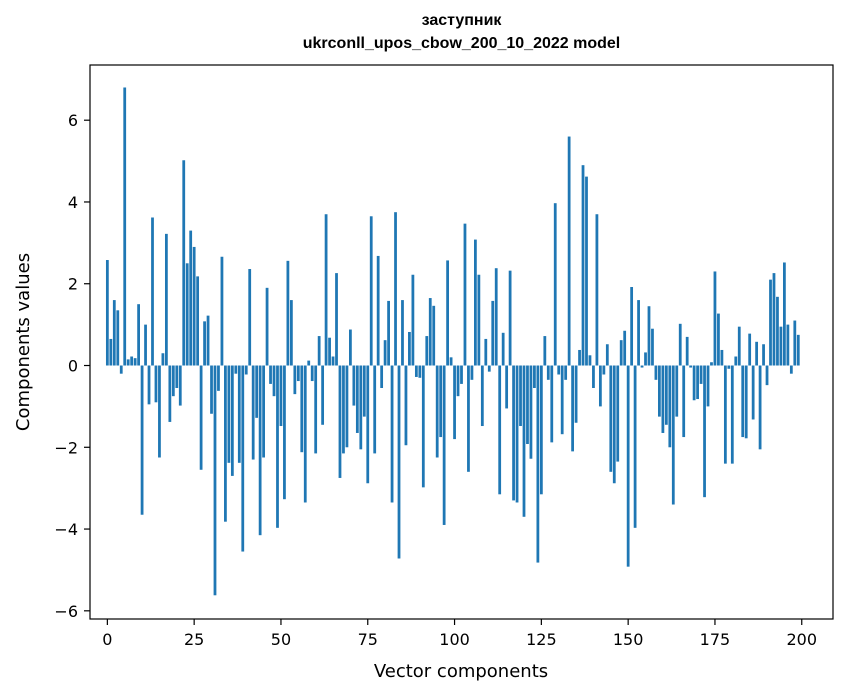 The height and width of the screenshot is (696, 847). Describe the element at coordinates (454, 639) in the screenshot. I see `x-tick-label: 100` at that location.